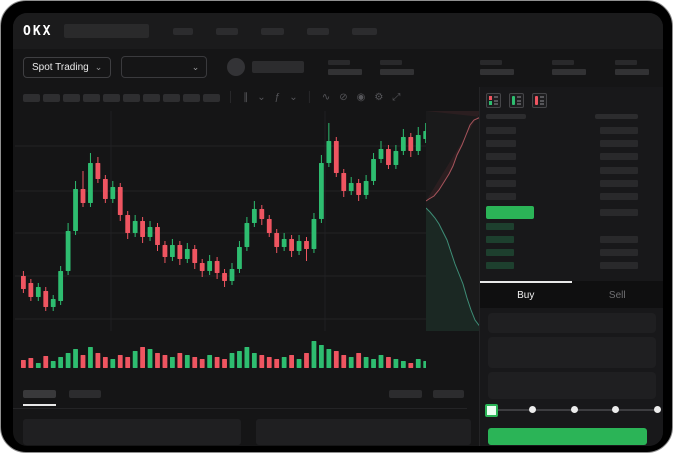 This screenshot has height=453, width=673. What do you see at coordinates (164, 67) in the screenshot?
I see `pair-select: ⌄` at bounding box center [164, 67].